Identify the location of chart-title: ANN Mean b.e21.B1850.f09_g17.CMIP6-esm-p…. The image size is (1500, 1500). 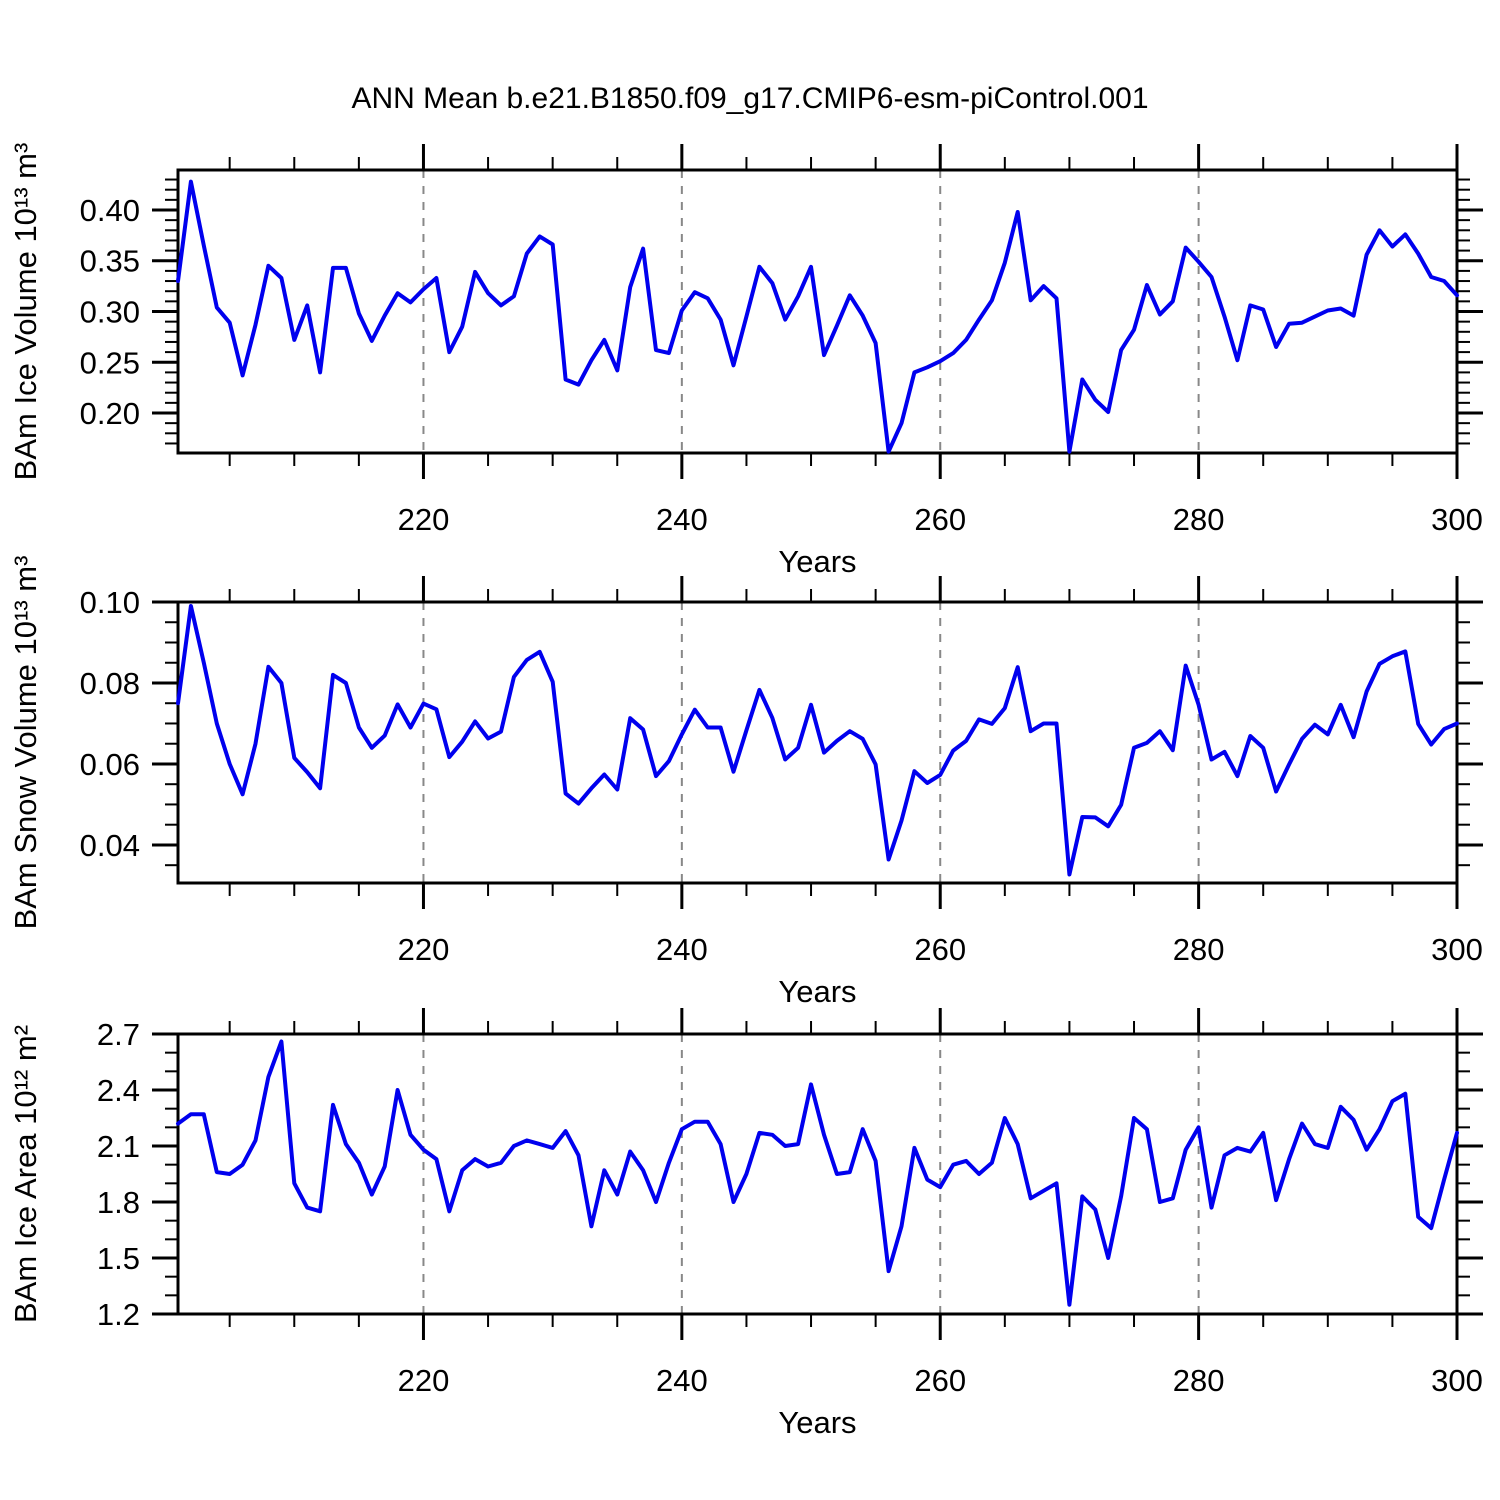
(750, 98).